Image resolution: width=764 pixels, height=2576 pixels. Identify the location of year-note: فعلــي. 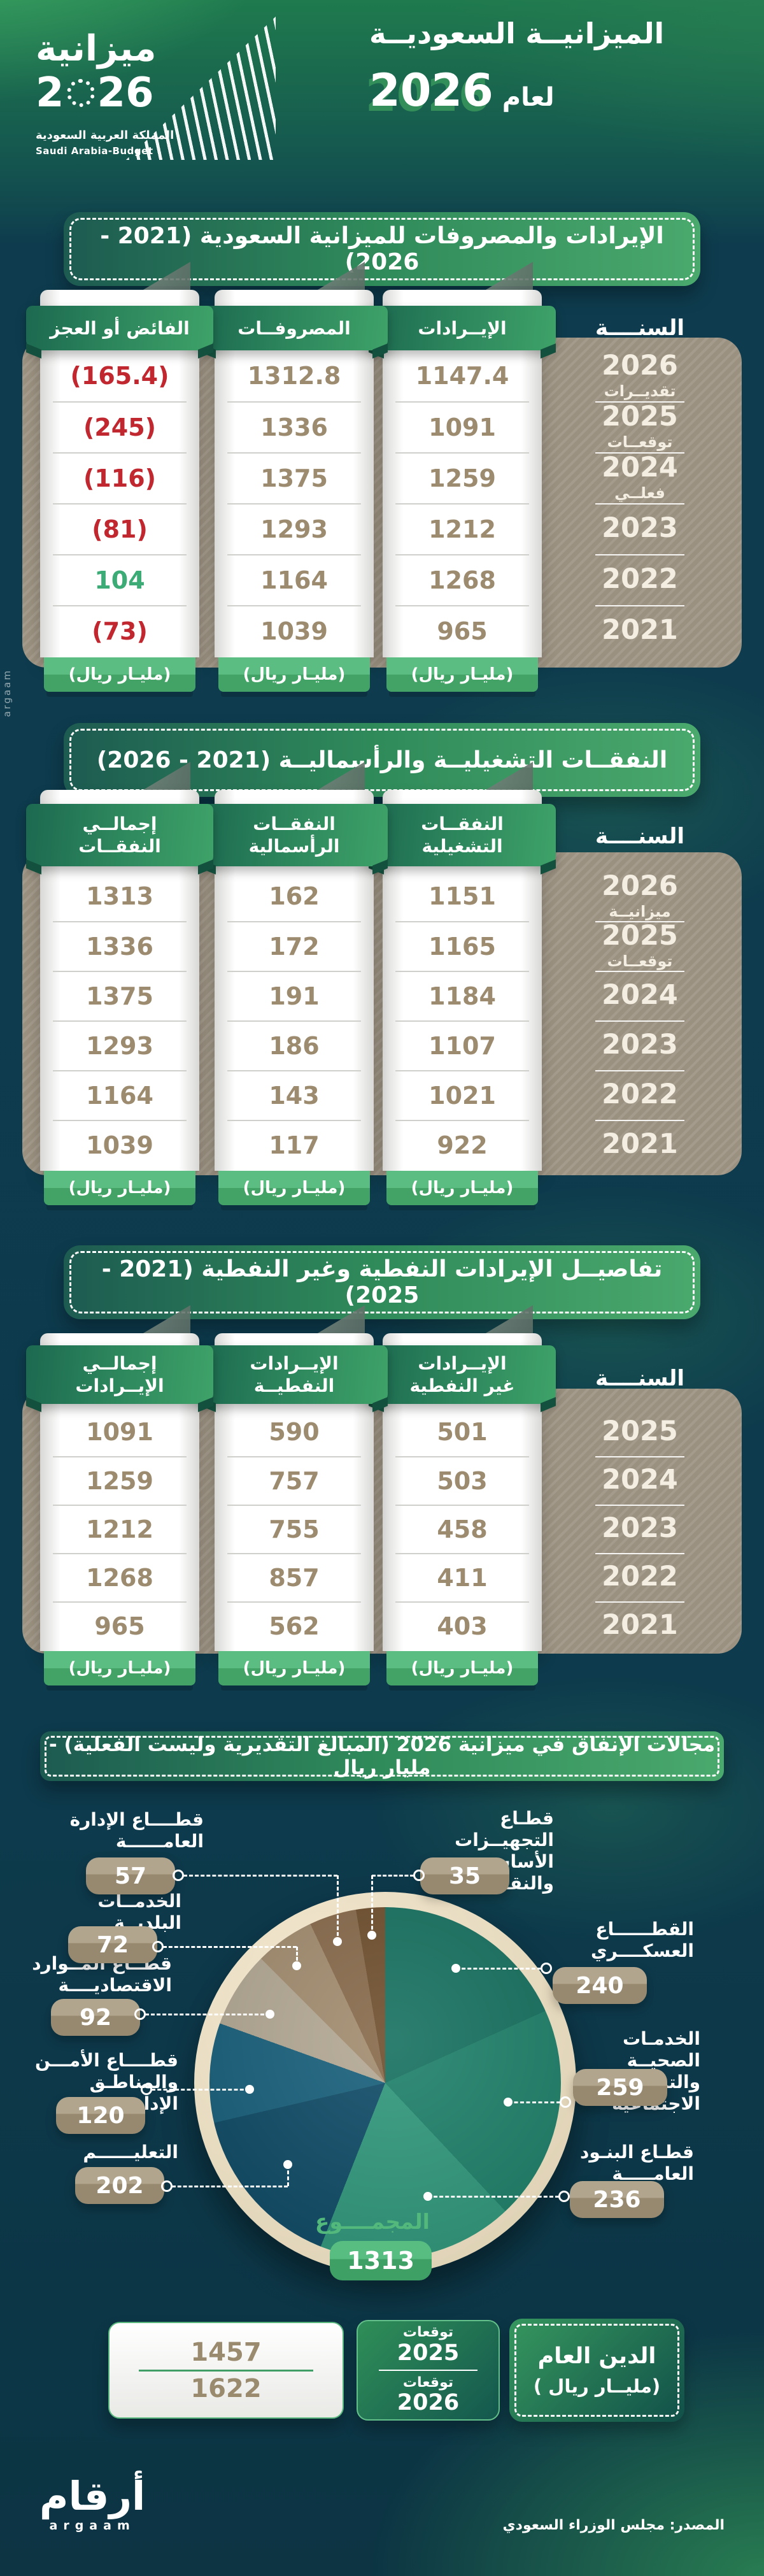
(640, 493).